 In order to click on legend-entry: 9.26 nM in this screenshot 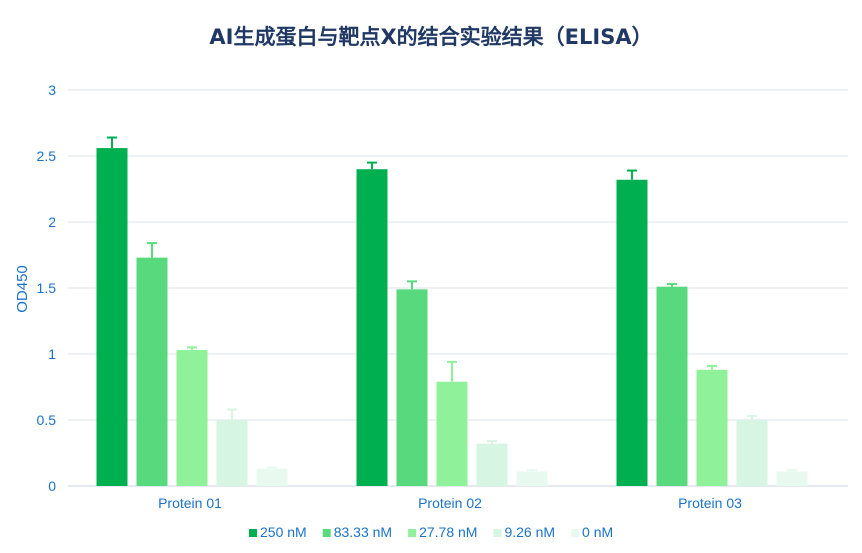, I will do `click(529, 532)`.